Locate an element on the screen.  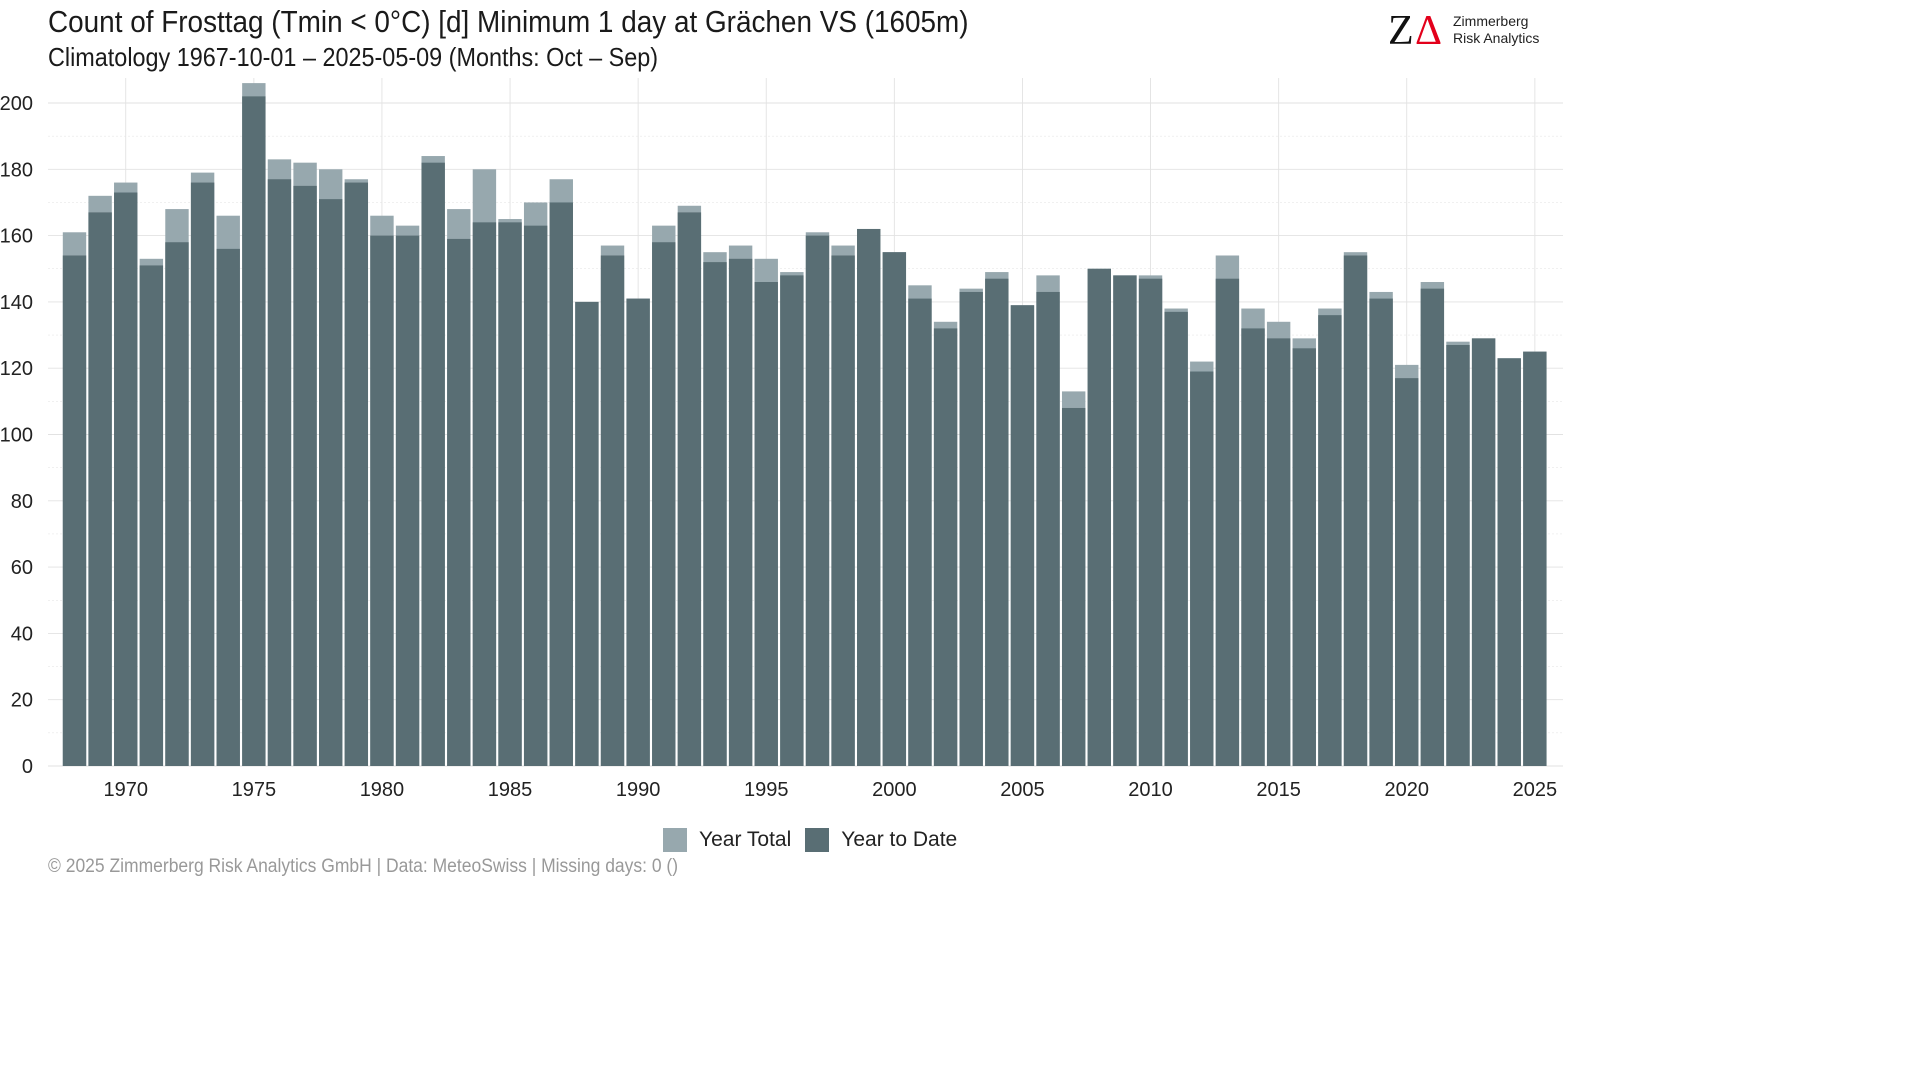
logo-line-2: Risk Analytics is located at coordinates (1496, 38).